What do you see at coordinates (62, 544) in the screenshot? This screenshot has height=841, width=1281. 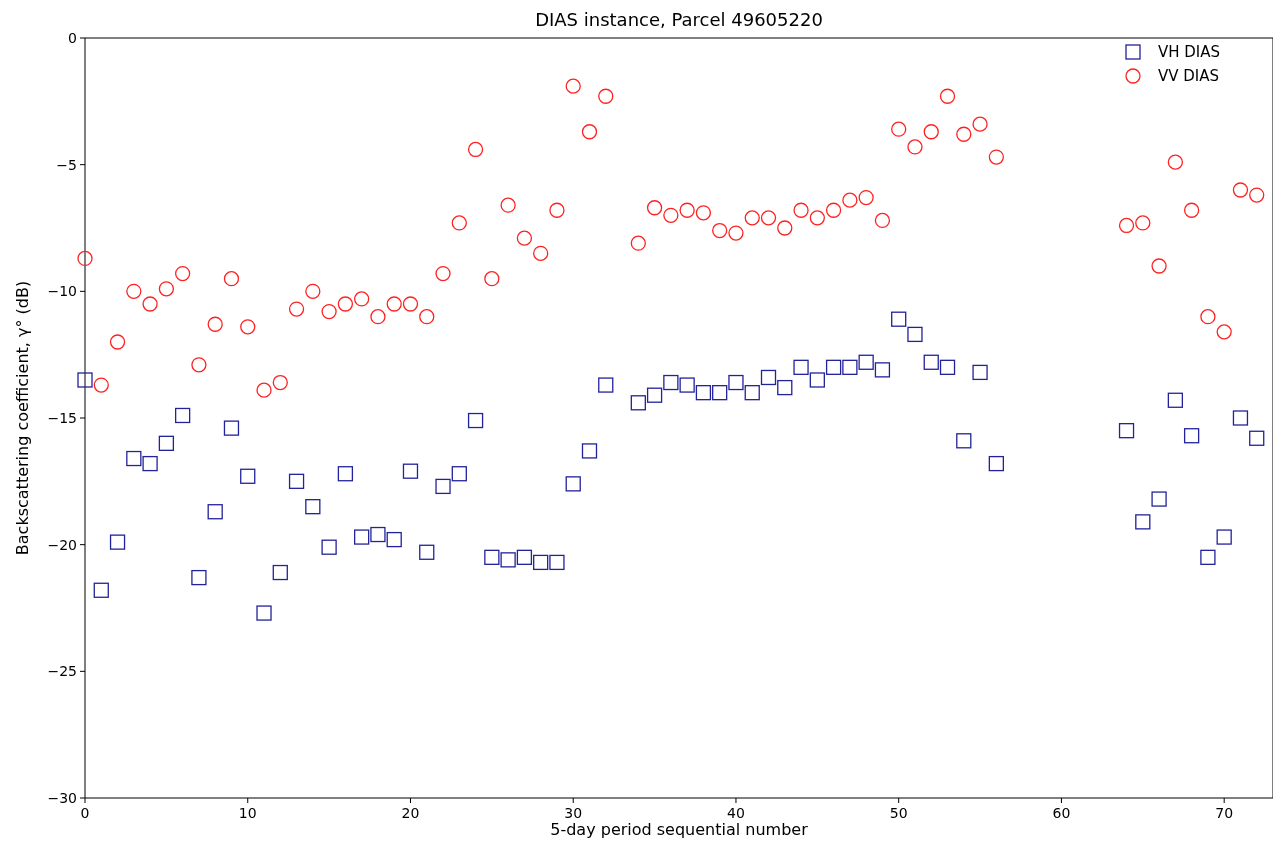 I see `y-tick-label: −20` at bounding box center [62, 544].